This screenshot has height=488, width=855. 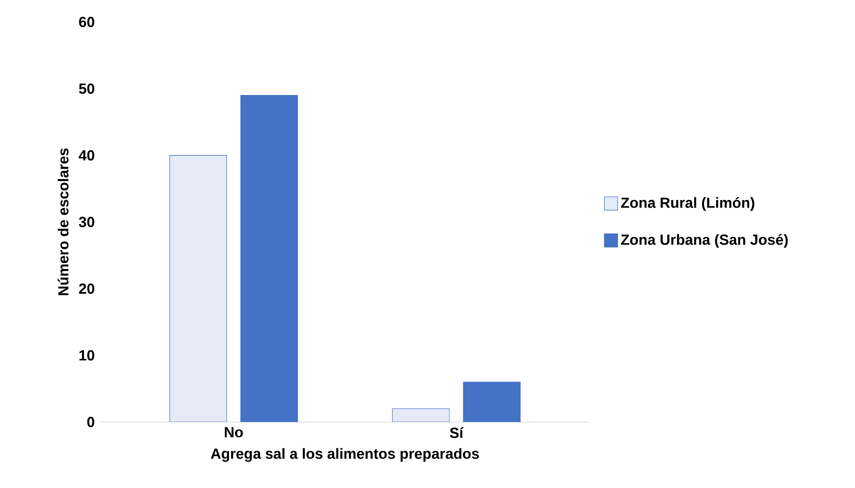 I want to click on x-tick-label: Sí, so click(x=457, y=432).